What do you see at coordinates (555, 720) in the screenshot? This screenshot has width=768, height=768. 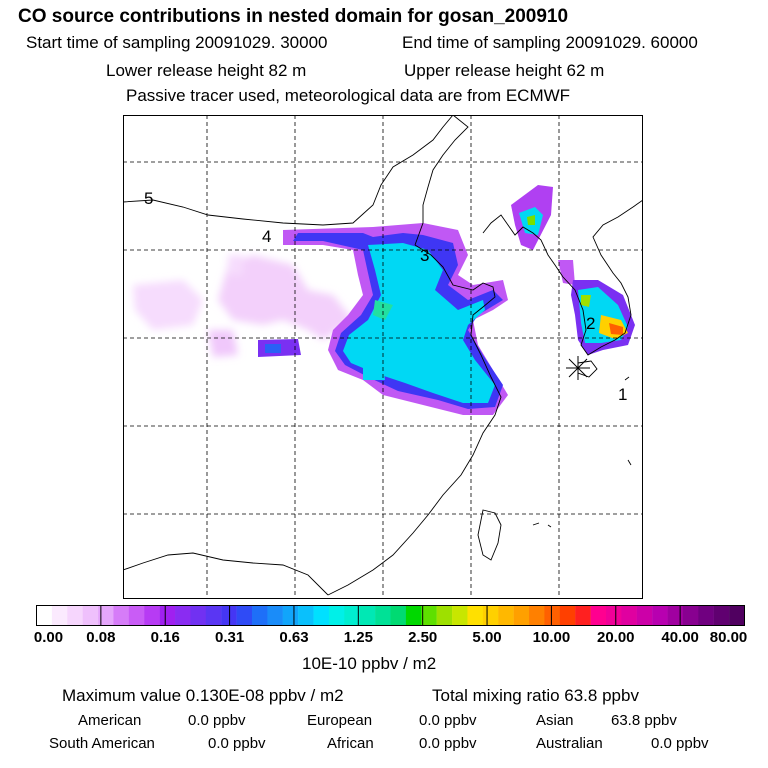 I see `asian-label: Asian` at bounding box center [555, 720].